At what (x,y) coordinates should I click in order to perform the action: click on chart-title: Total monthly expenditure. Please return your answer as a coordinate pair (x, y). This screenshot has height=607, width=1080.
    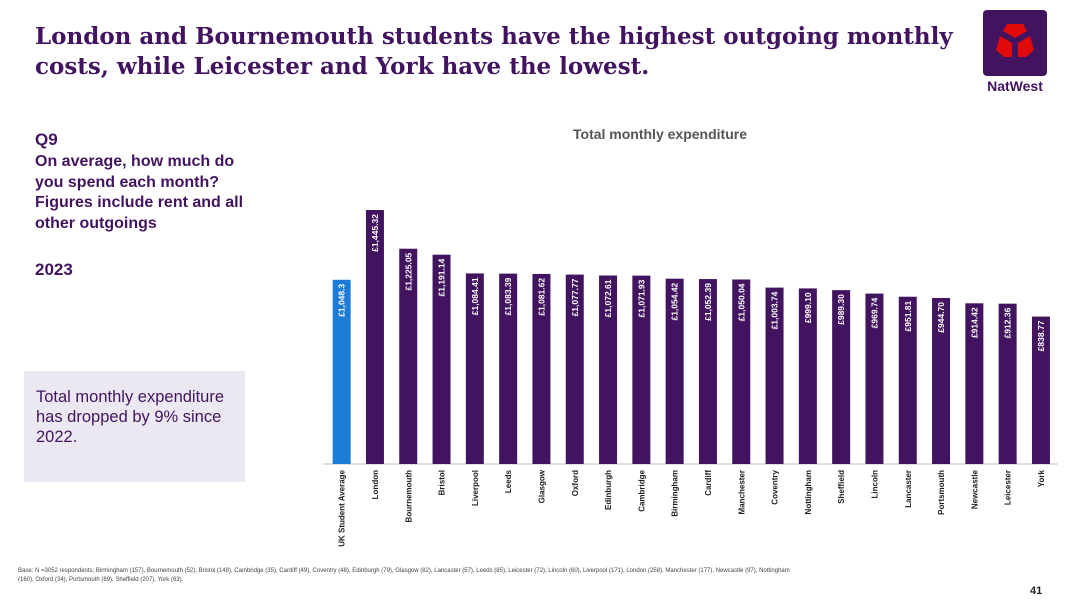
    Looking at the image, I should click on (660, 134).